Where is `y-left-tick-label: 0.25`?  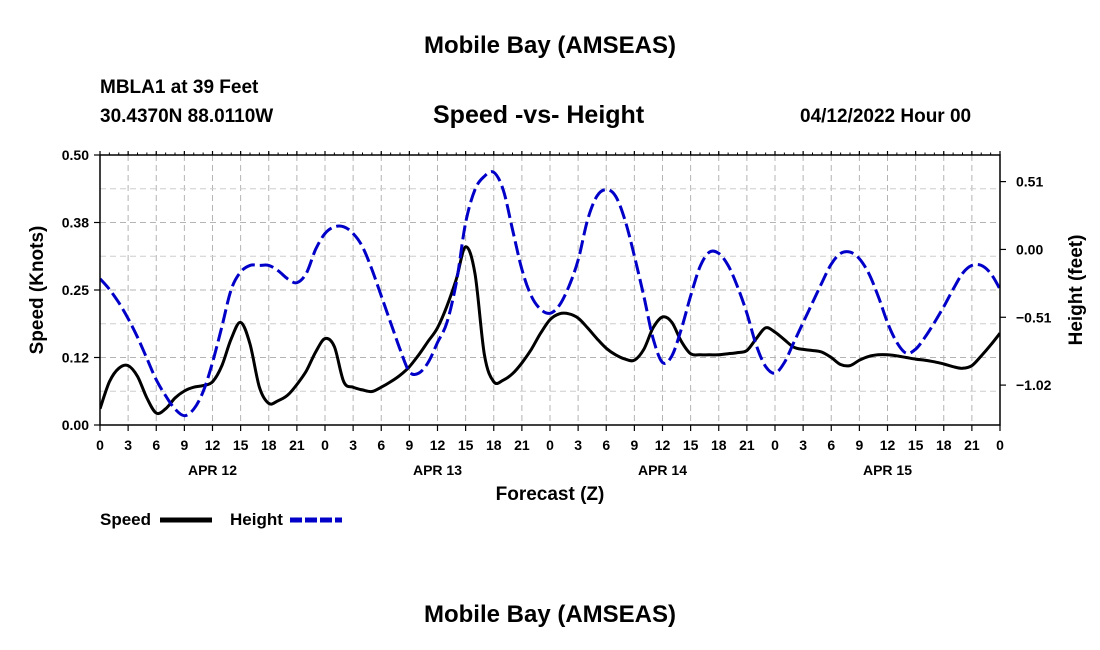 y-left-tick-label: 0.25 is located at coordinates (75, 290).